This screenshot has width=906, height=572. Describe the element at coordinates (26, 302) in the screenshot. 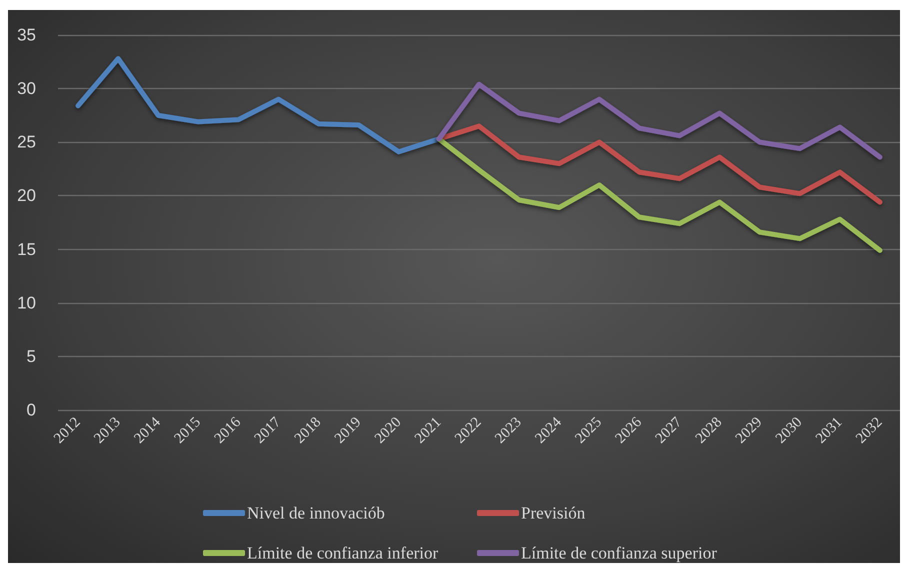

I see `y-tick-label: 10` at that location.